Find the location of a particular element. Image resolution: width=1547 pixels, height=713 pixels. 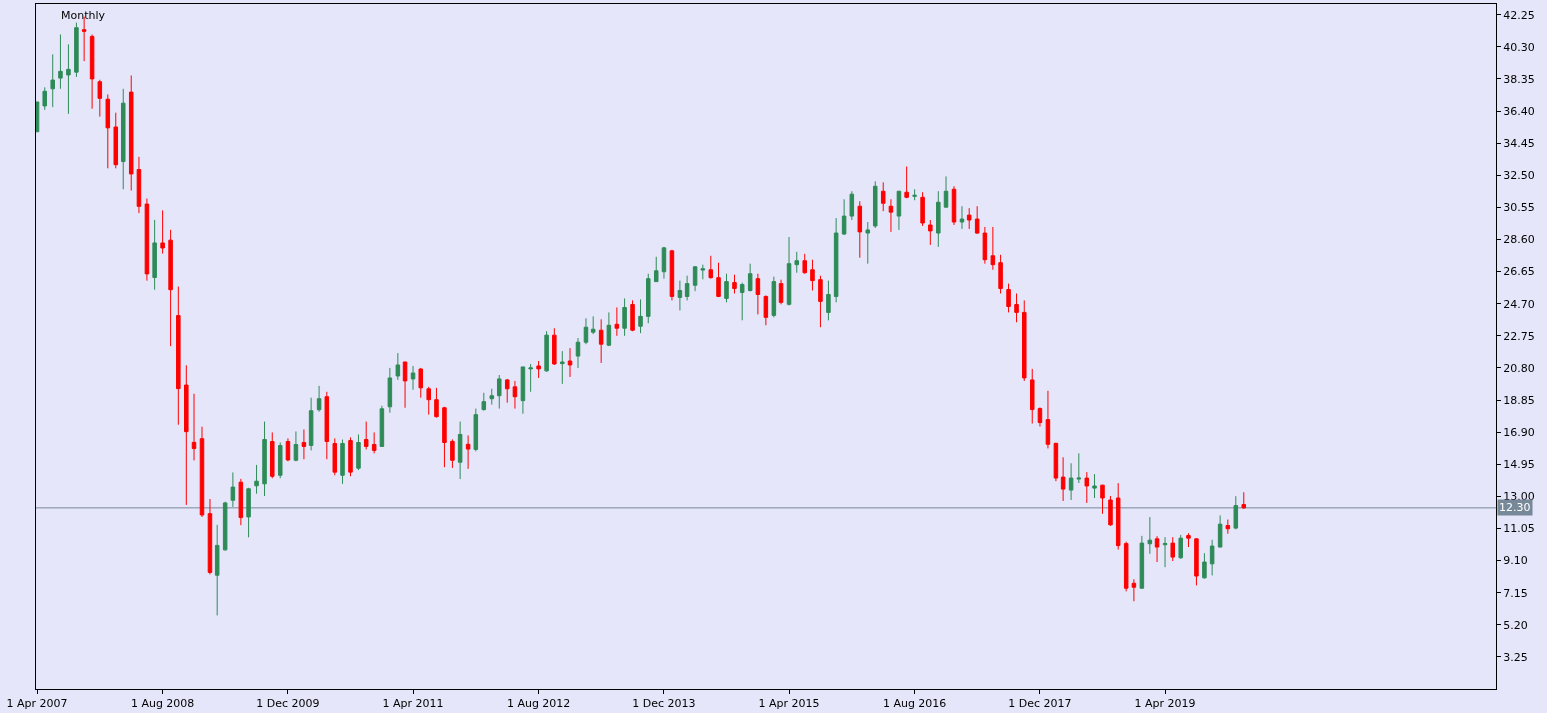

x-tick-label: 1 Dec 2017 is located at coordinates (1040, 704).